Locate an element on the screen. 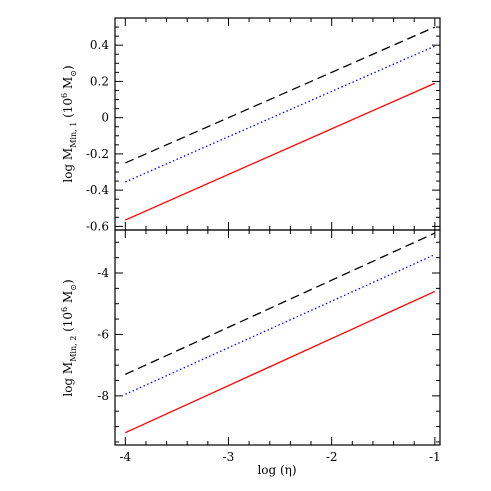 This screenshot has height=491, width=491. top-panel-ytick-label: -0.4 is located at coordinates (98, 190).